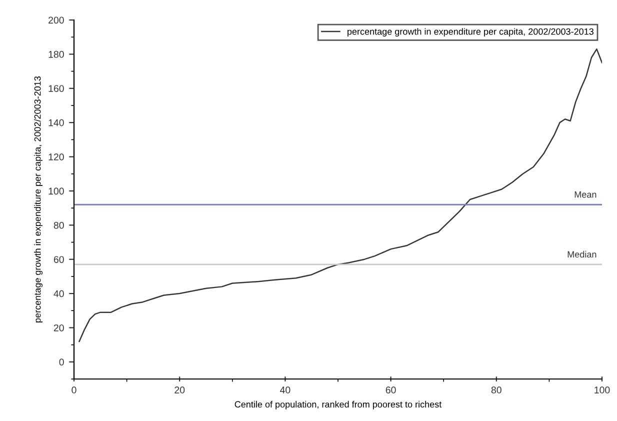  What do you see at coordinates (391, 390) in the screenshot?
I see `x-tick-label: 60` at bounding box center [391, 390].